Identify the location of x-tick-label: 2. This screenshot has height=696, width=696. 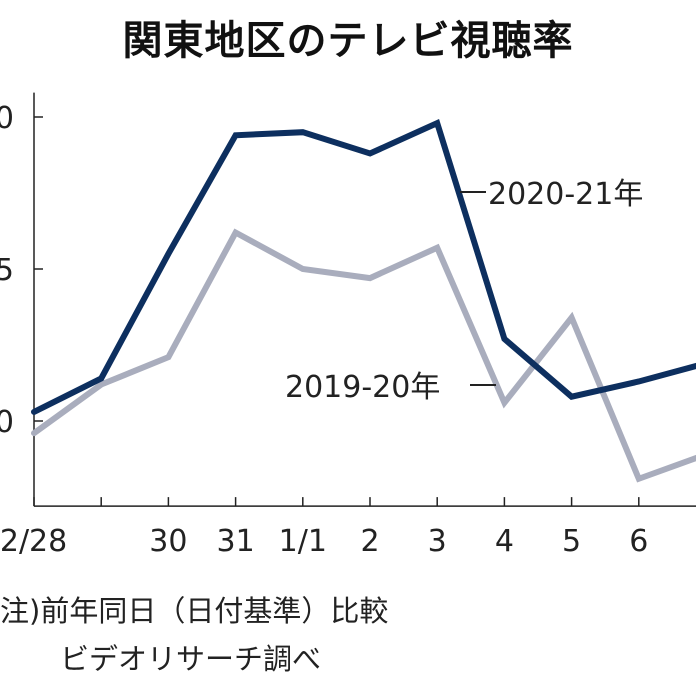
(369, 541).